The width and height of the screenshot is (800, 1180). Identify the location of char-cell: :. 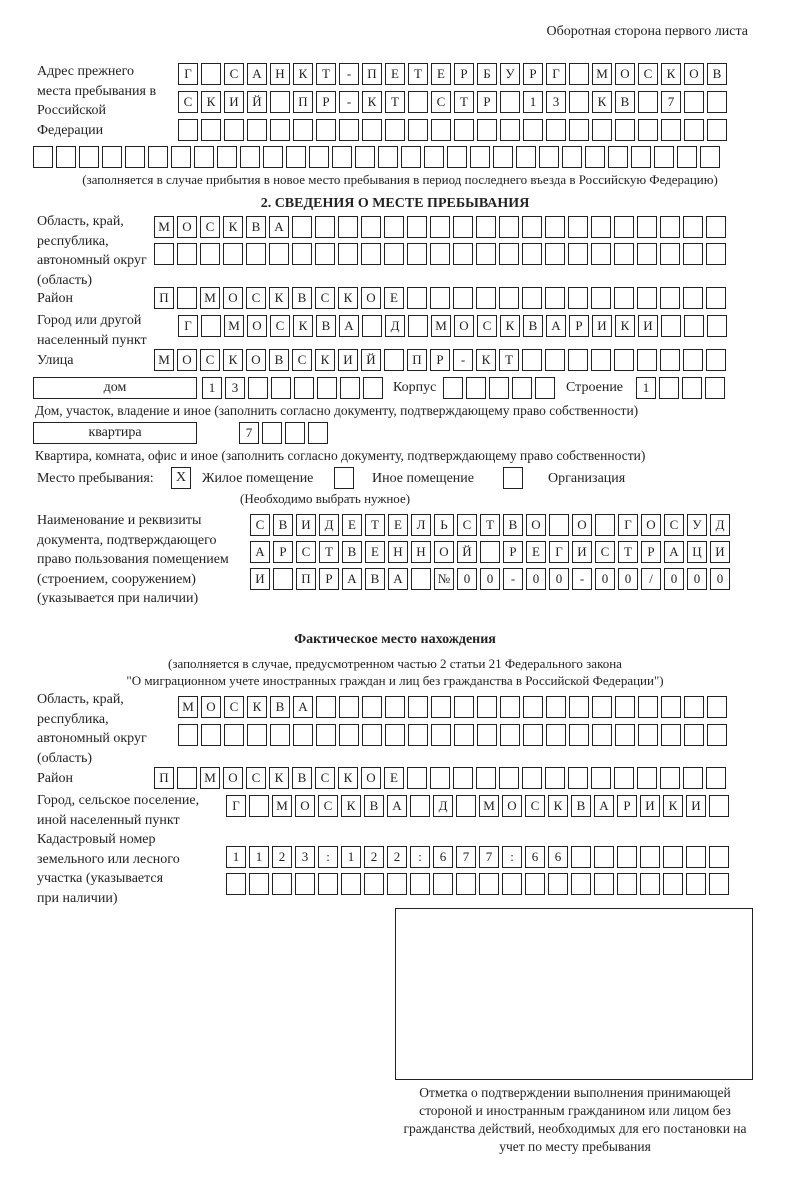
(328, 857).